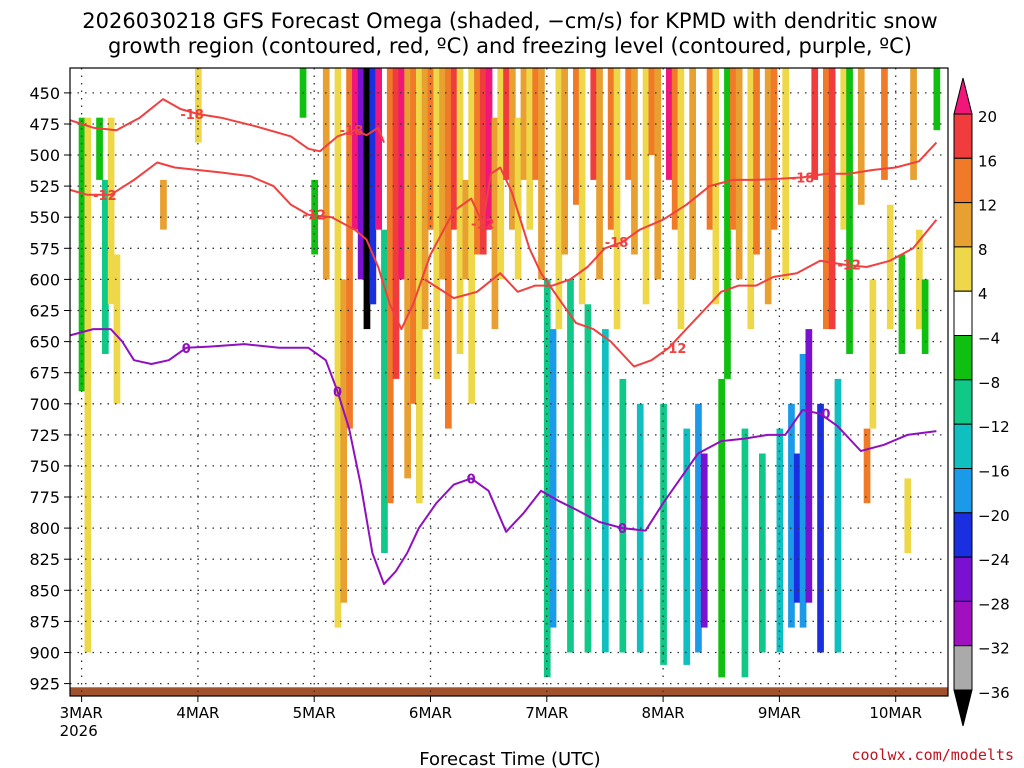  What do you see at coordinates (81, 713) in the screenshot?
I see `x-tick-label-0: 3MAR` at bounding box center [81, 713].